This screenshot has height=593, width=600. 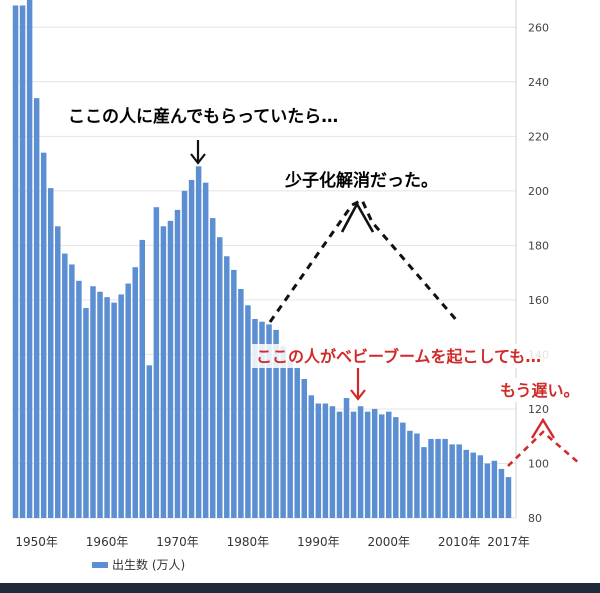 I want to click on bar-2013, so click(x=480, y=486).